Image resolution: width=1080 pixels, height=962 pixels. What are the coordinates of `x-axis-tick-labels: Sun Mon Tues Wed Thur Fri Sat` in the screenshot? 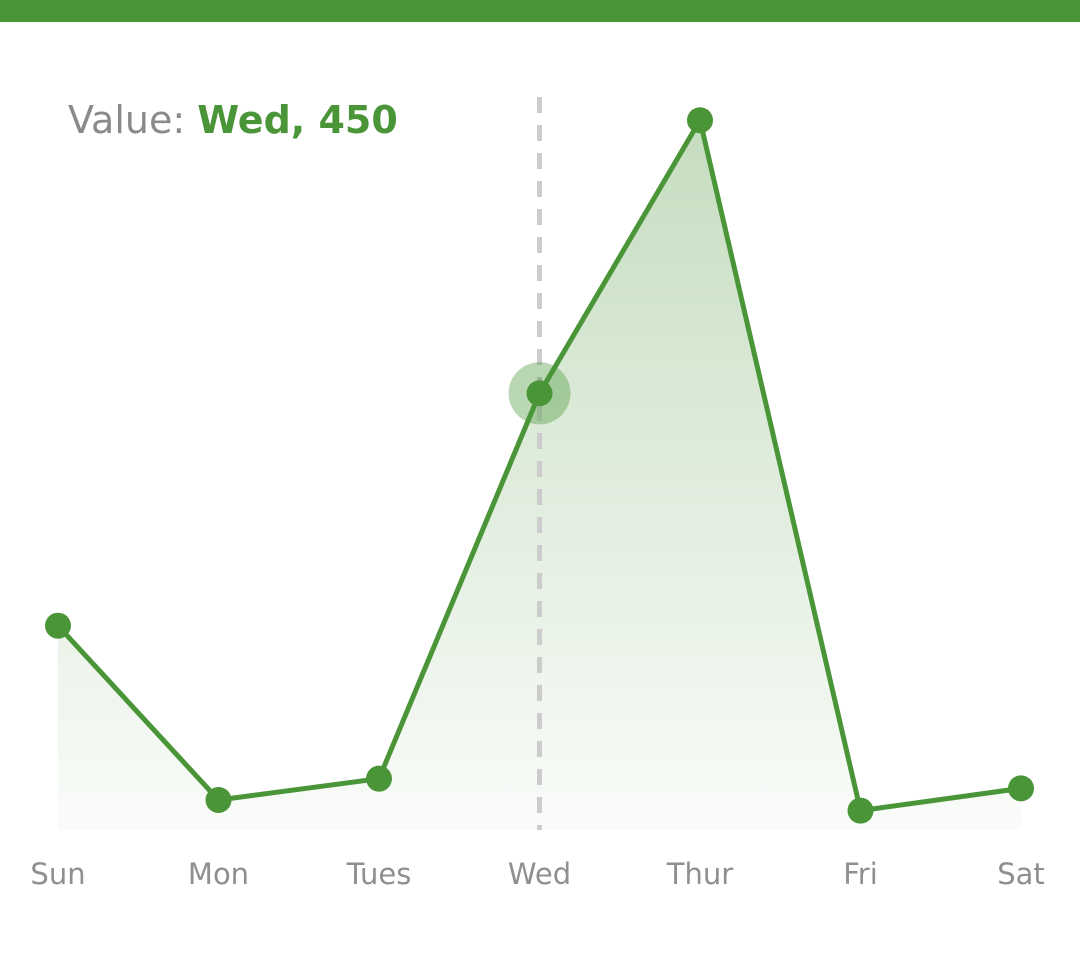 It's located at (537, 874).